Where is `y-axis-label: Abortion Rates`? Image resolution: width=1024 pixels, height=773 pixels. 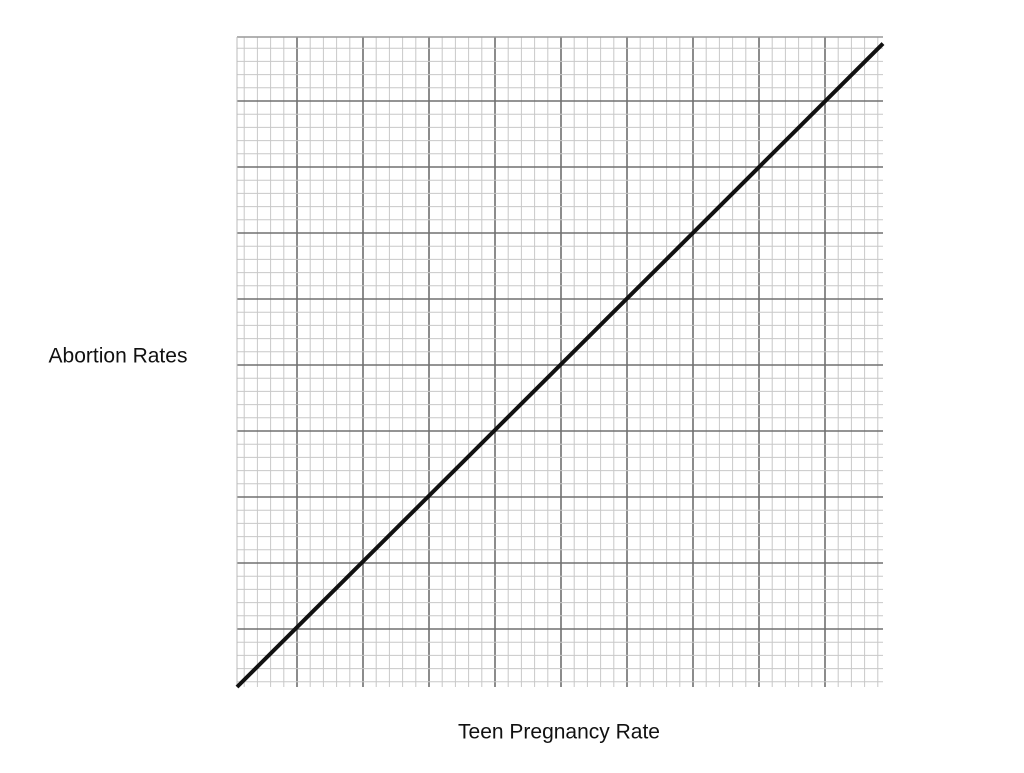
y-axis-label: Abortion Rates is located at coordinates (118, 356).